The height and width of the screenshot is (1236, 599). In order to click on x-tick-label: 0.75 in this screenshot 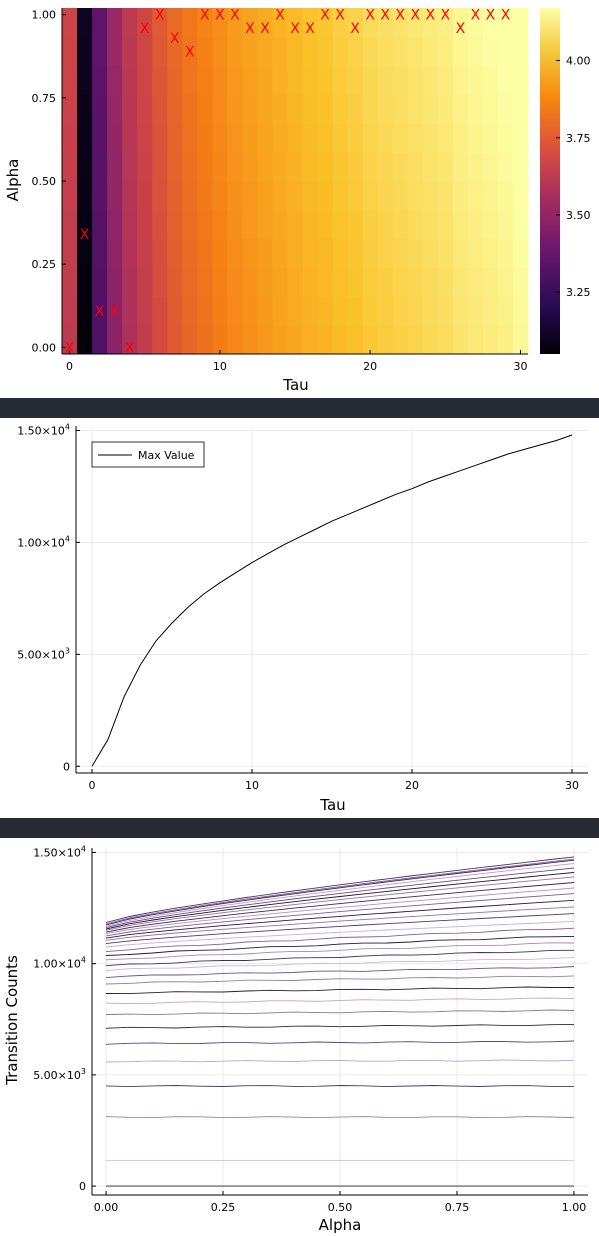, I will do `click(457, 1207)`.